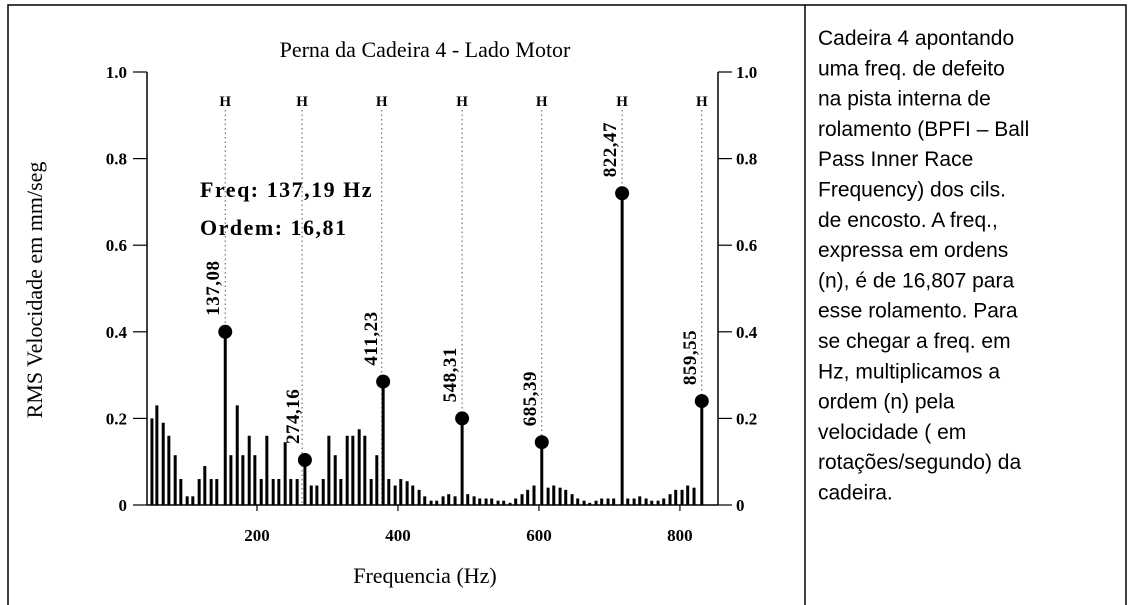 The width and height of the screenshot is (1133, 605). I want to click on side-text-line: cadeira., so click(855, 493).